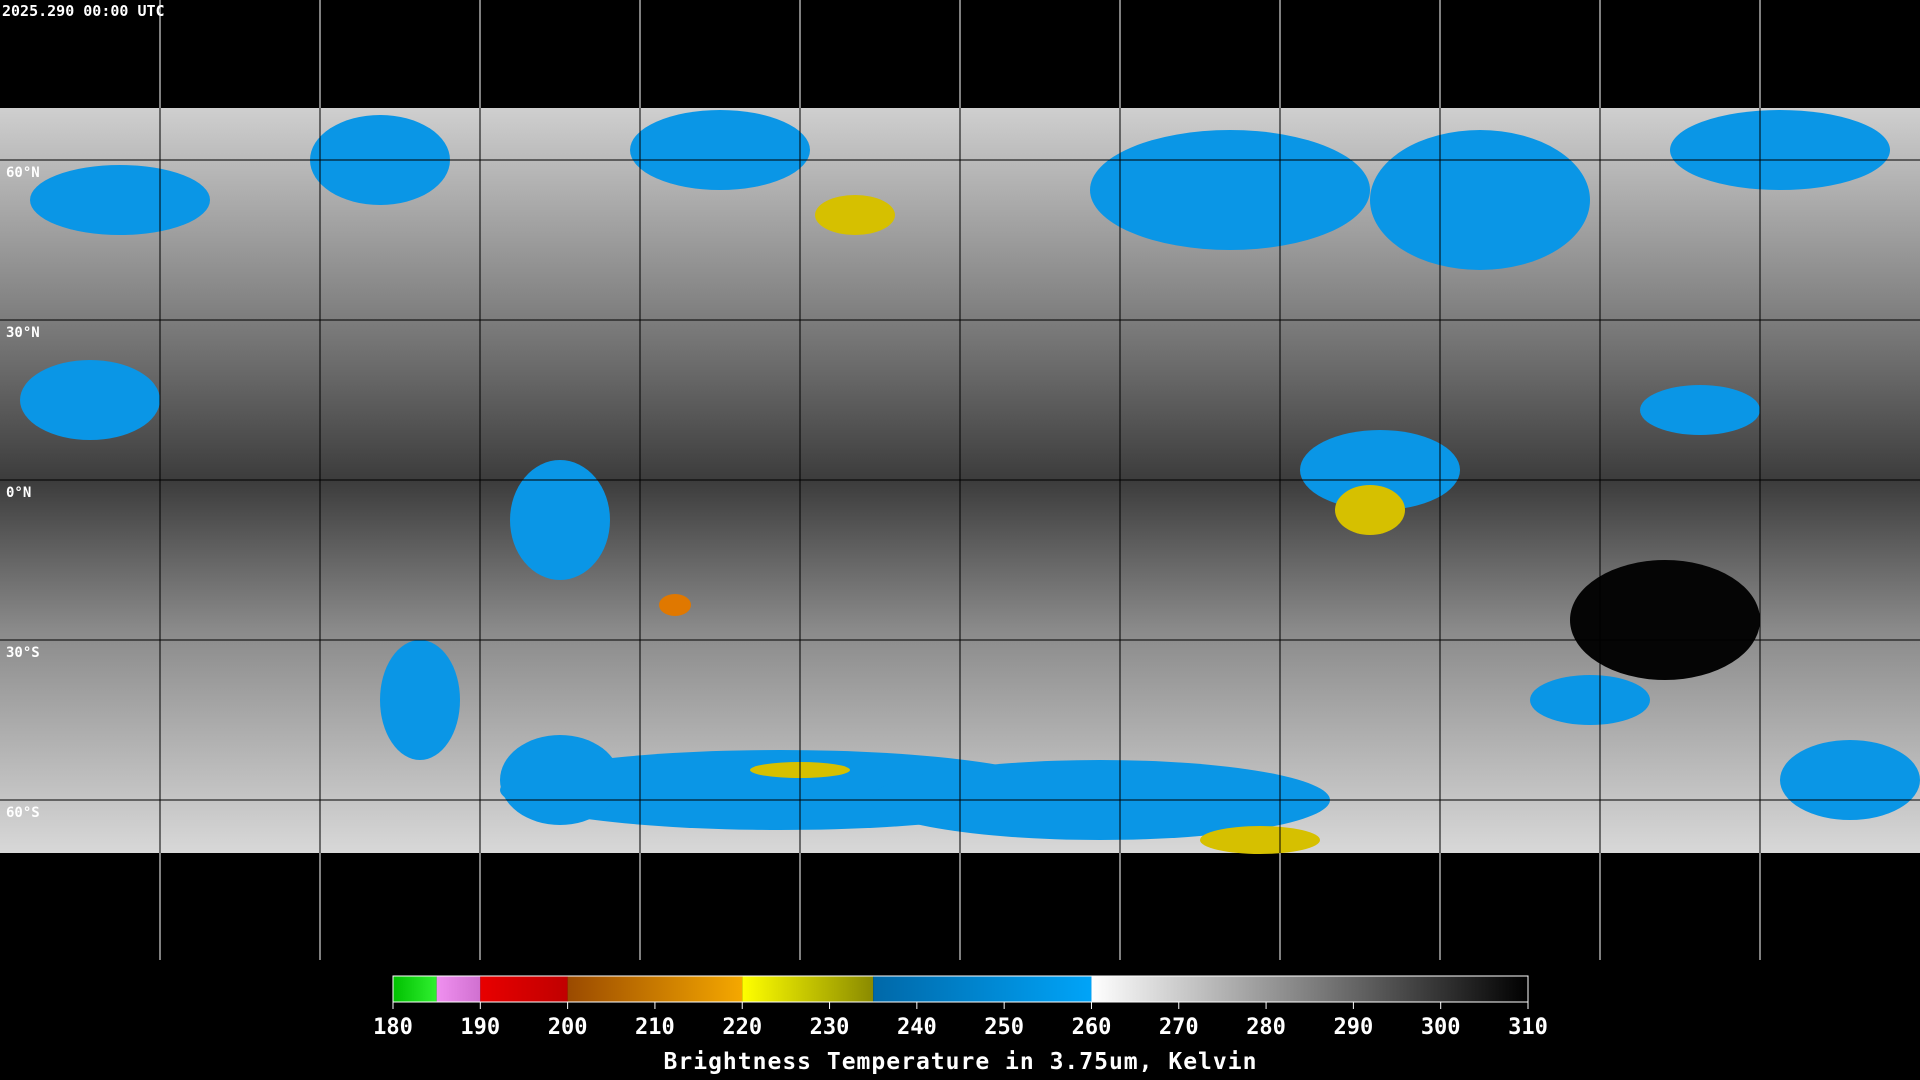 The height and width of the screenshot is (1080, 1920). What do you see at coordinates (23, 333) in the screenshot?
I see `latitude-label: 30°N` at bounding box center [23, 333].